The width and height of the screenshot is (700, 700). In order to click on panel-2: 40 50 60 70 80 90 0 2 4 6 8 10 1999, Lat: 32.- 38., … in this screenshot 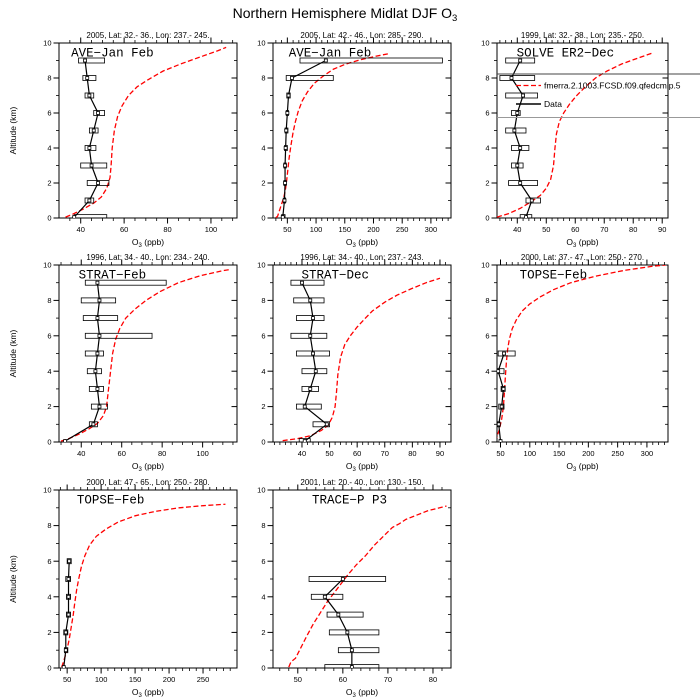, I will do `click(575, 140)`.